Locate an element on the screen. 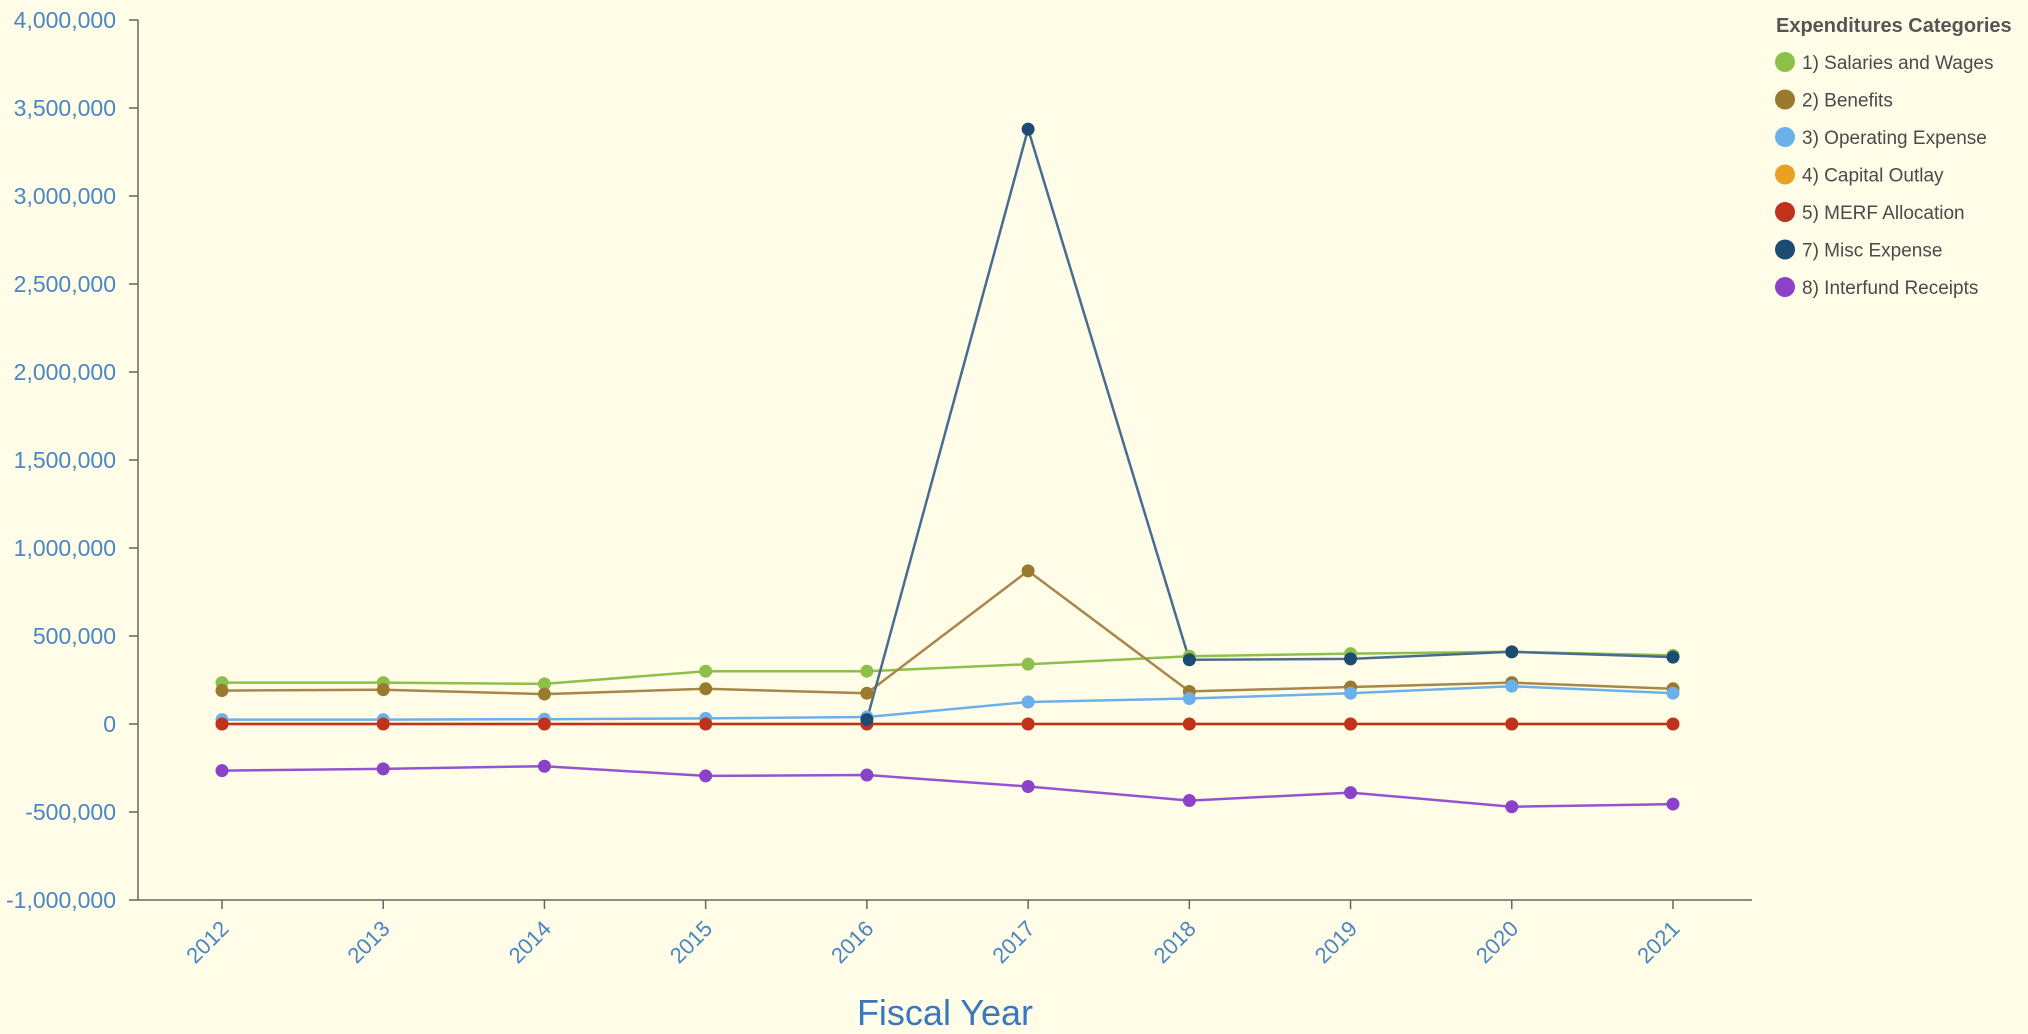  legend-item: 1) Salaries and Wages is located at coordinates (1884, 63).